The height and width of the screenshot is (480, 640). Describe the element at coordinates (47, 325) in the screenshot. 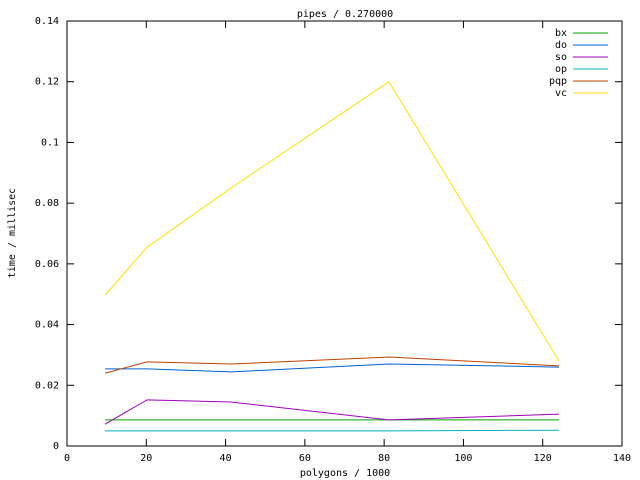

I see `y-tick-label: 0.04` at that location.